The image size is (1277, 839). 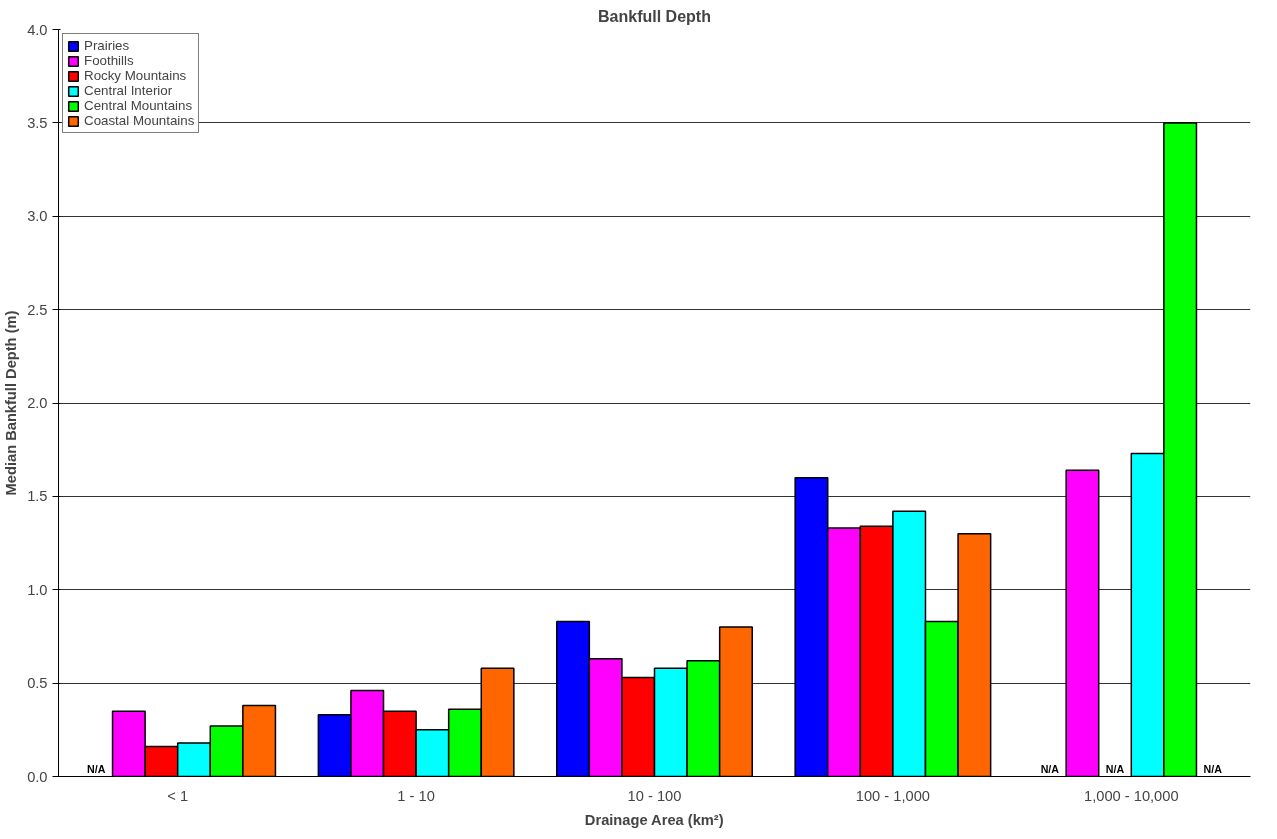 What do you see at coordinates (37, 29) in the screenshot?
I see `y-tick-label: 4.0` at bounding box center [37, 29].